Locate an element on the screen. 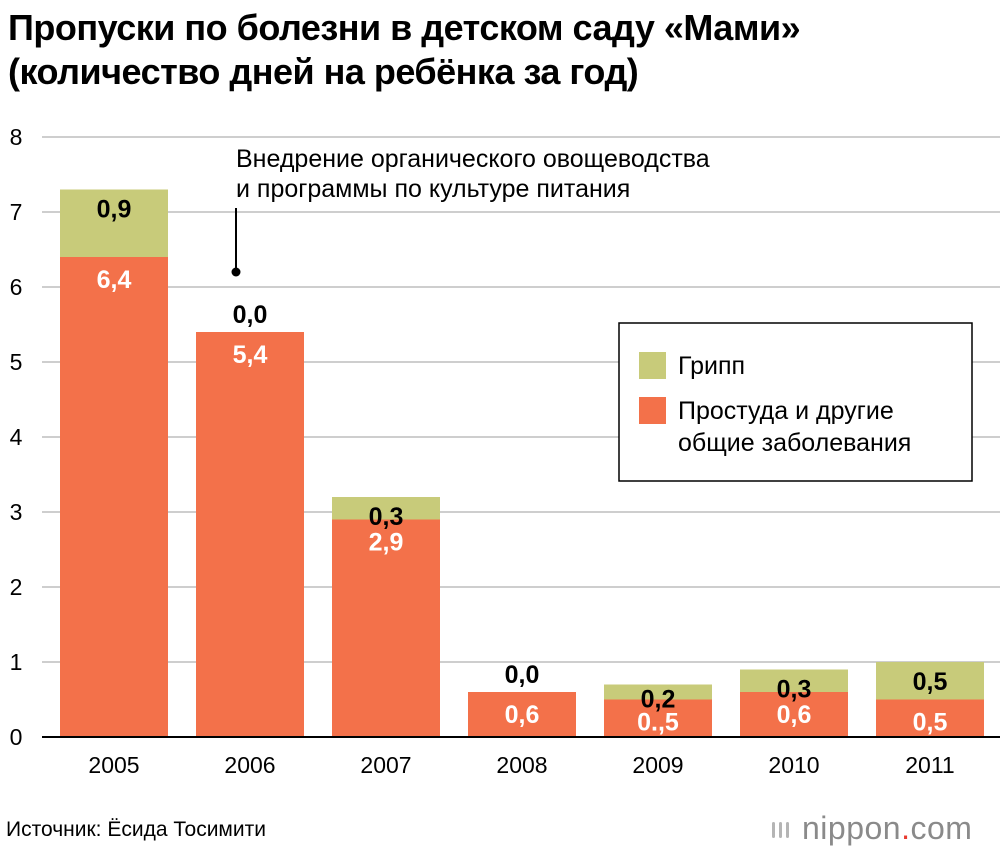 The width and height of the screenshot is (1000, 850). bar-cold-2010 is located at coordinates (794, 714).